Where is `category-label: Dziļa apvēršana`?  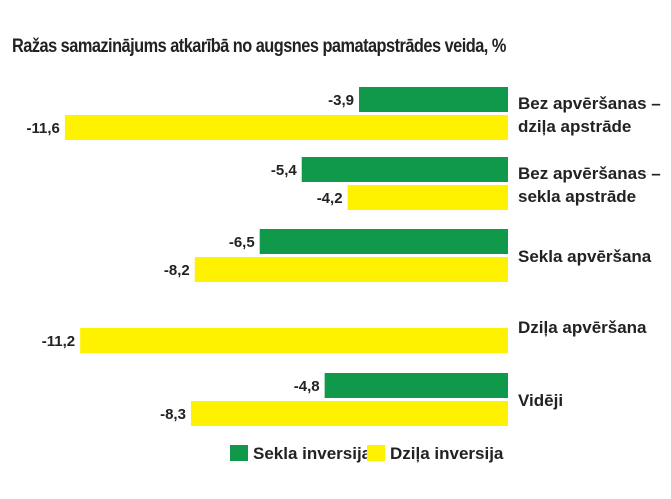
category-label: Dziļa apvēršana is located at coordinates (582, 327).